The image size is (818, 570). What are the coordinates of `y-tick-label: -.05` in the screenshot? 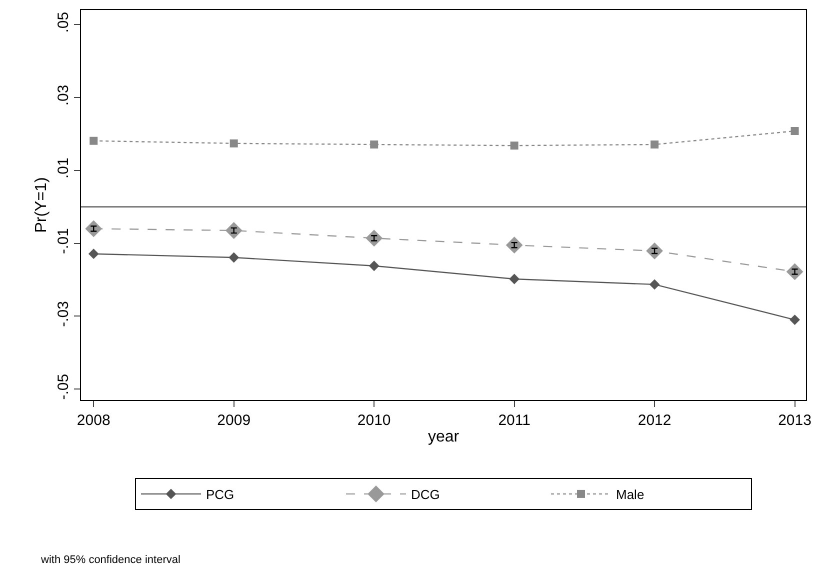 It's located at (63, 387).